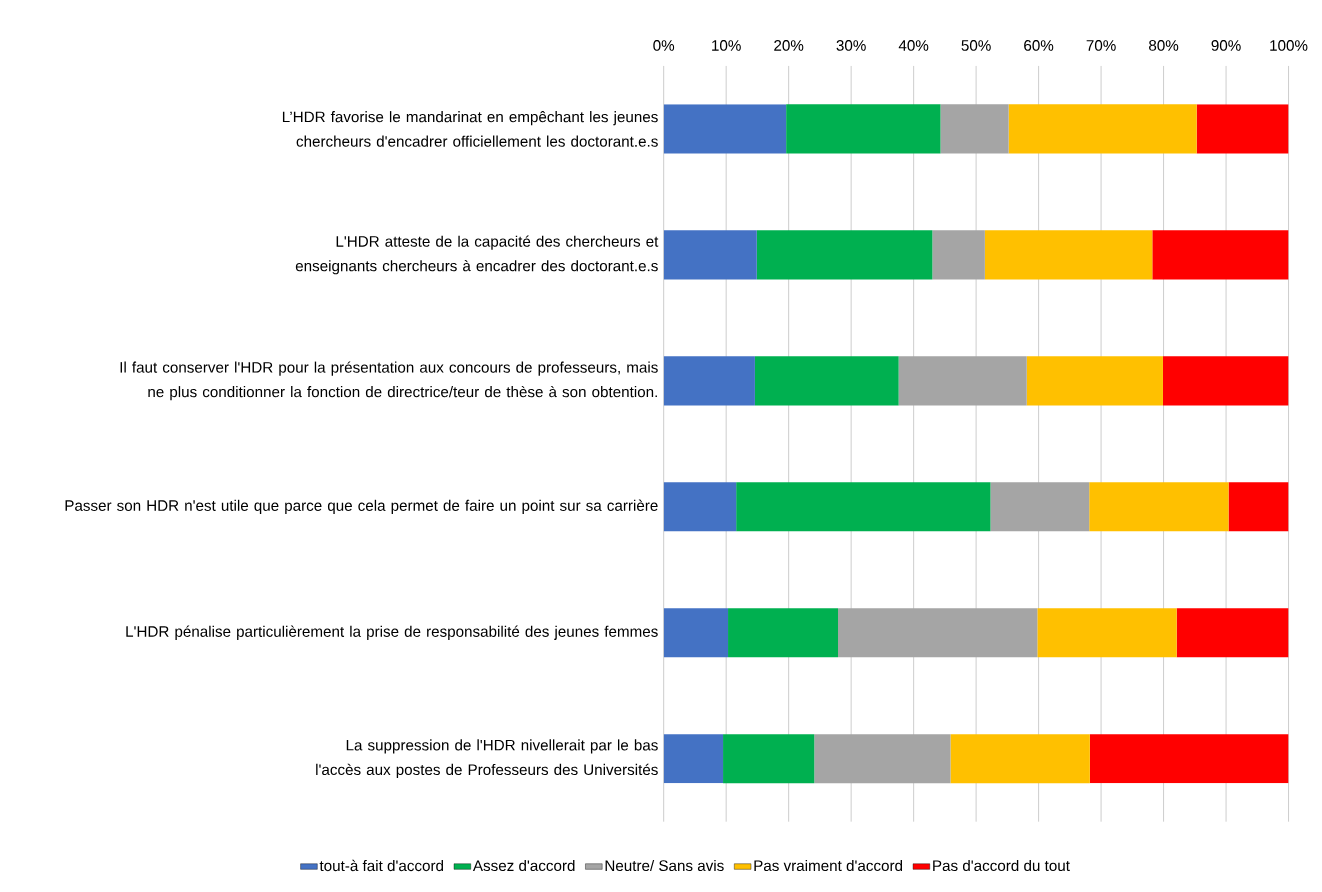 The width and height of the screenshot is (1322, 892). What do you see at coordinates (487, 759) in the screenshot?
I see `y-tick-label: La suppression de l'HDR nivellerait par le bas l'accès aux postes de Professeurs des Universités` at bounding box center [487, 759].